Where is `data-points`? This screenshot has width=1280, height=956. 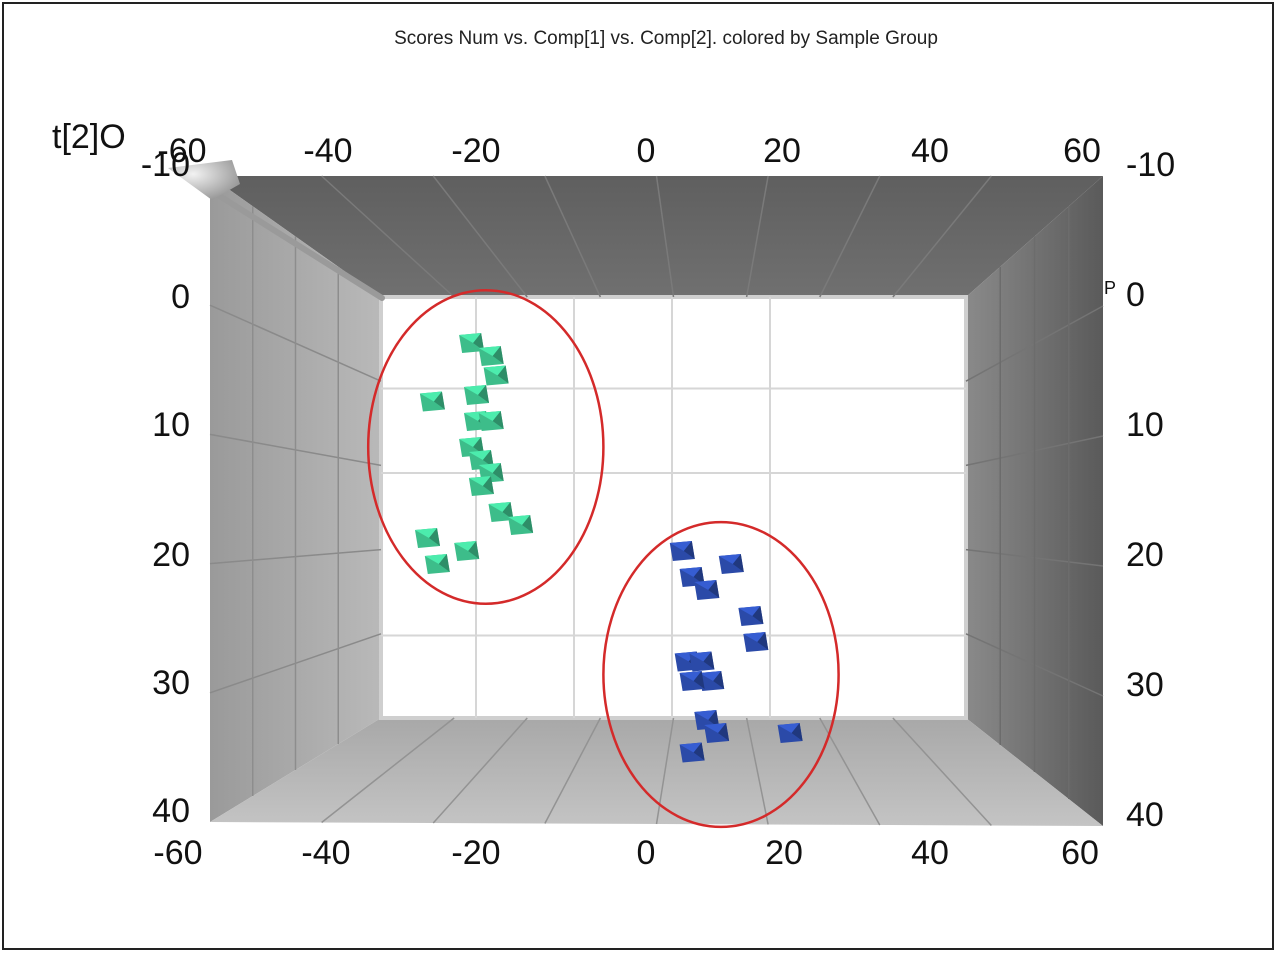 data-points is located at coordinates (609, 548).